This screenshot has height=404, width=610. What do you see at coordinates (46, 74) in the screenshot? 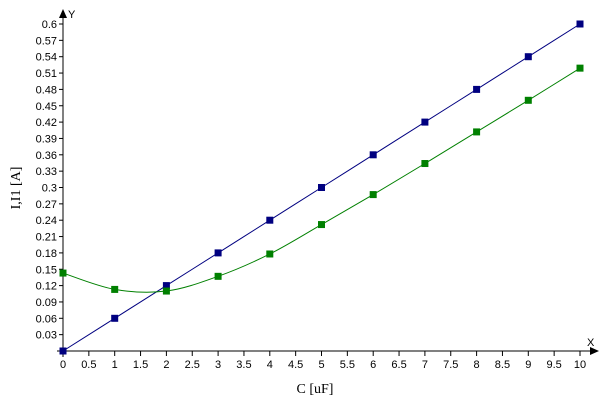
I see `y-tick-label: 0.51` at bounding box center [46, 74].